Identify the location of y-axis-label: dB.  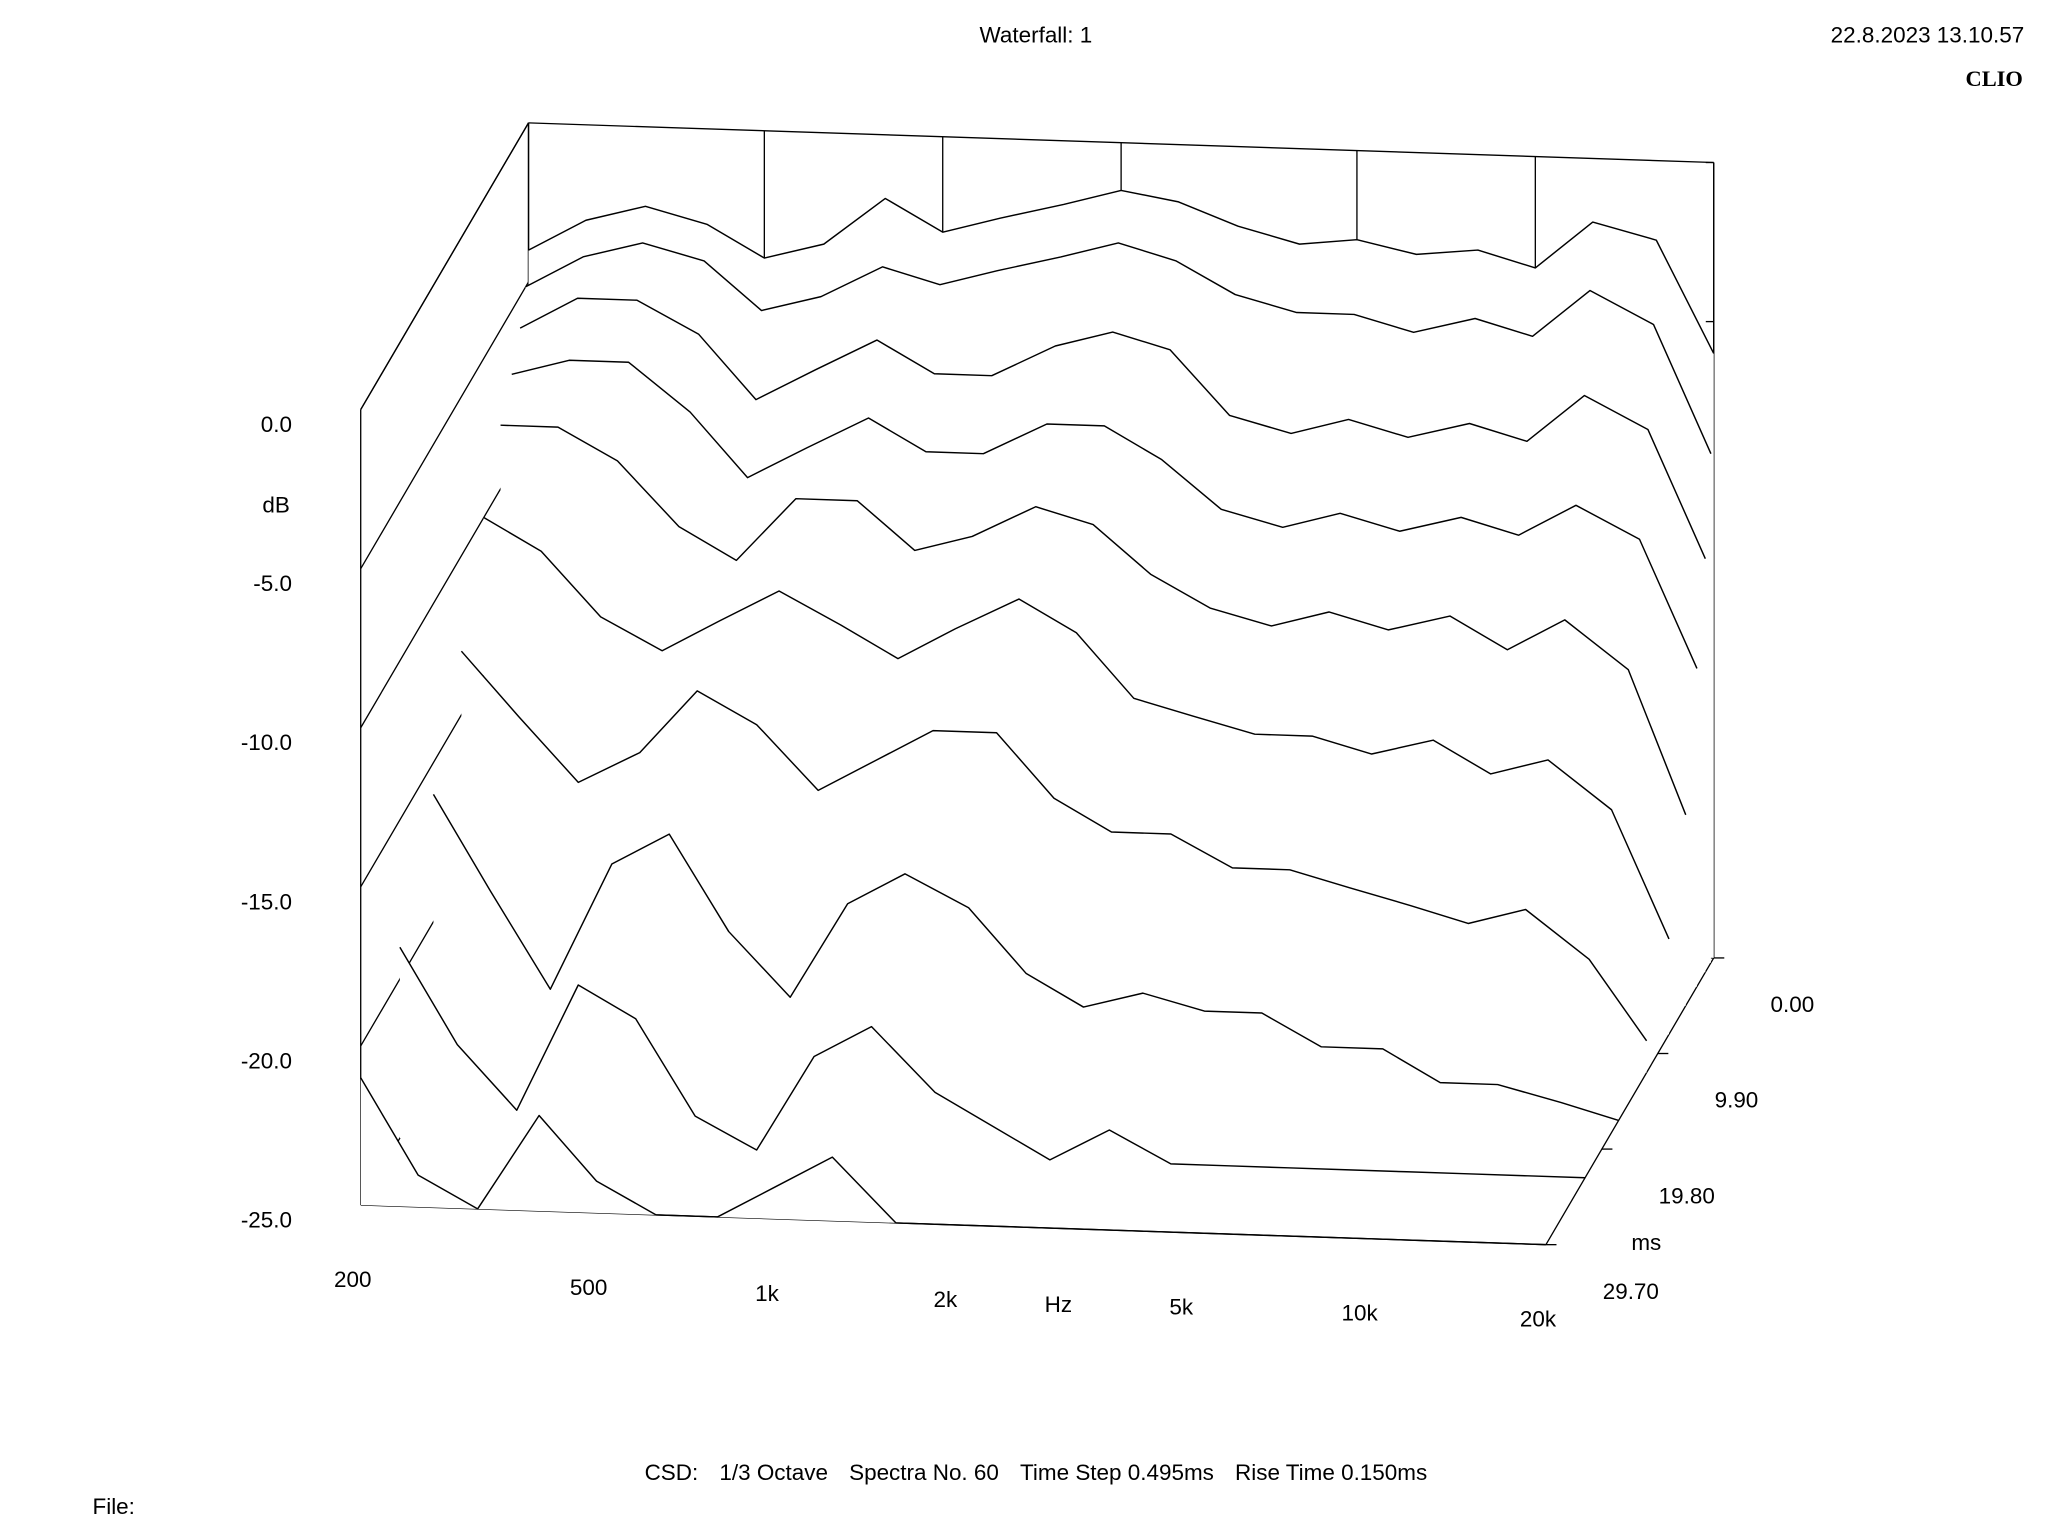
(275, 505).